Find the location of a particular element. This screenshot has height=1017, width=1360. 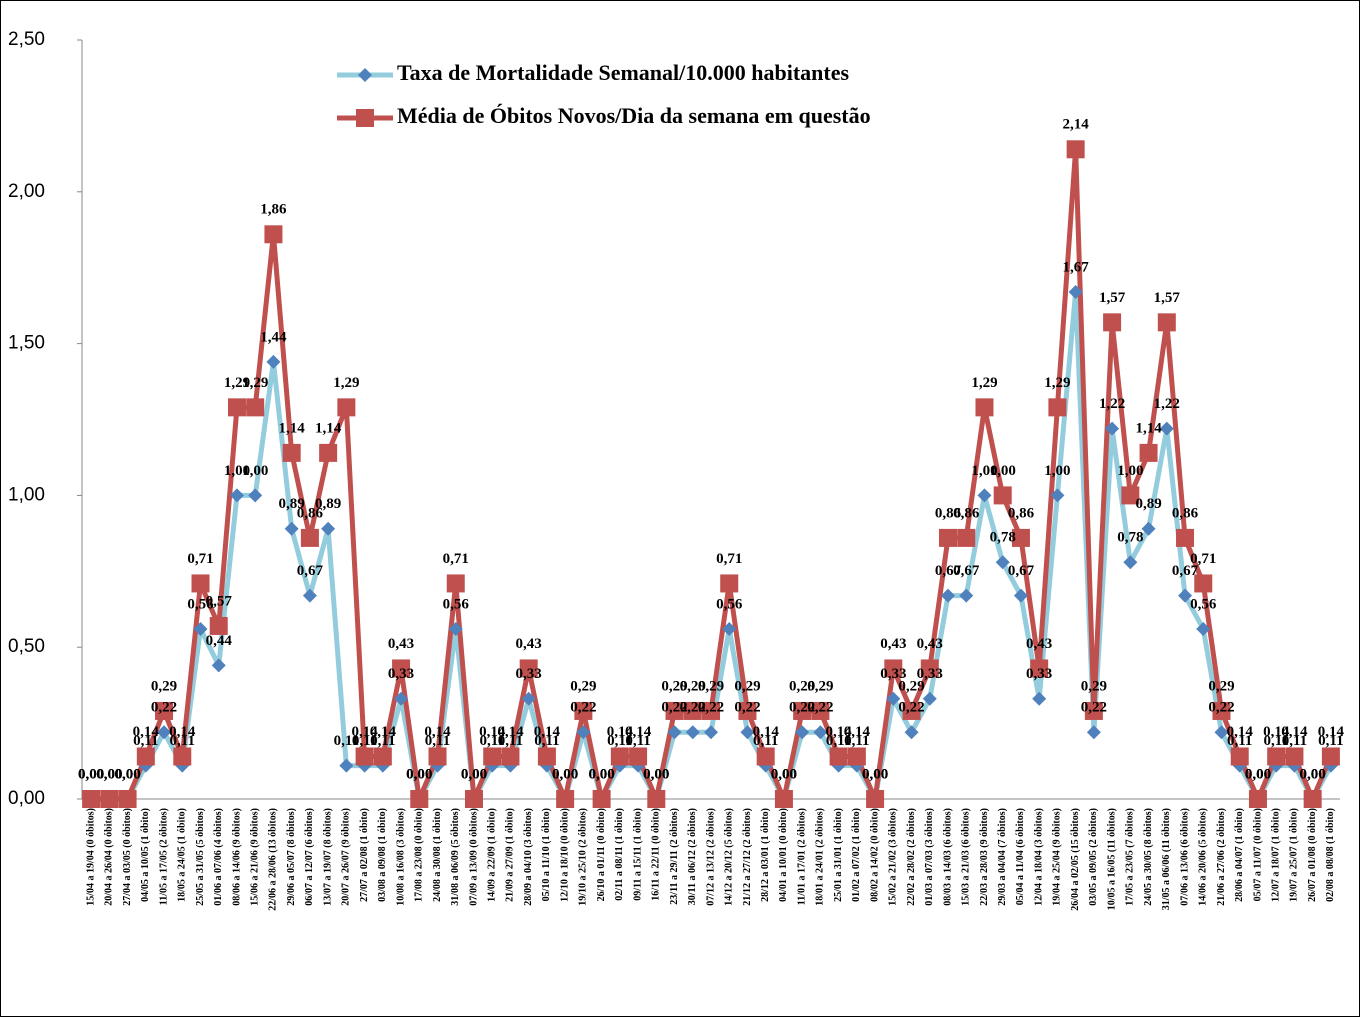

y-tick-label: 1,00 is located at coordinates (26, 494).